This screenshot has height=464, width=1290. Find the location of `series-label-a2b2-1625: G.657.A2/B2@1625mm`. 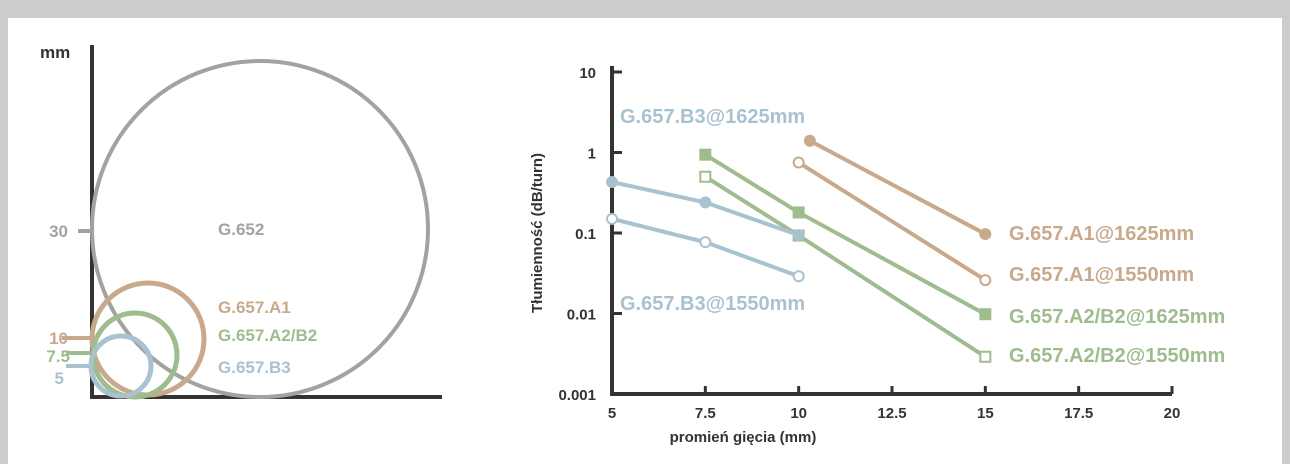

series-label-a2b2-1625: G.657.A2/B2@1625mm is located at coordinates (1117, 317).